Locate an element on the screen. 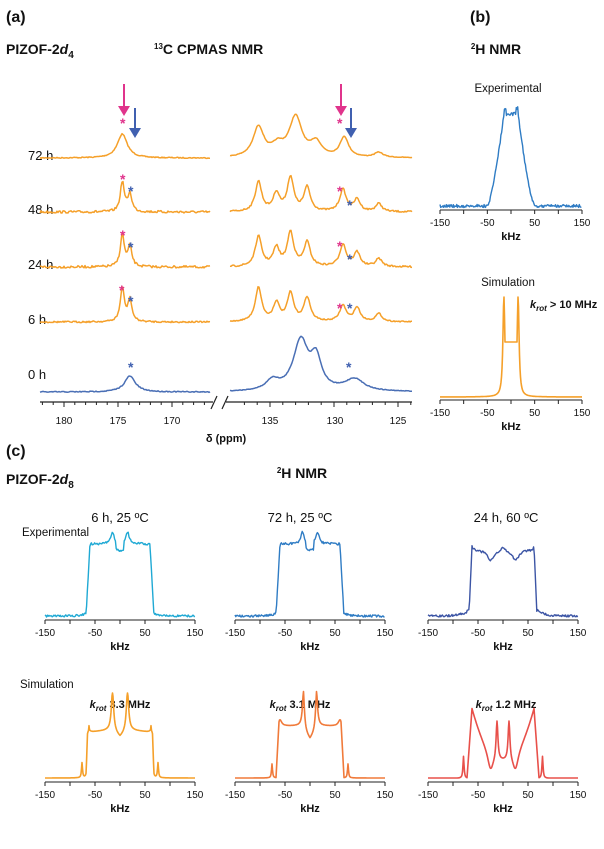 The height and width of the screenshot is (849, 604). panel-a-label: (a) is located at coordinates (16, 17).